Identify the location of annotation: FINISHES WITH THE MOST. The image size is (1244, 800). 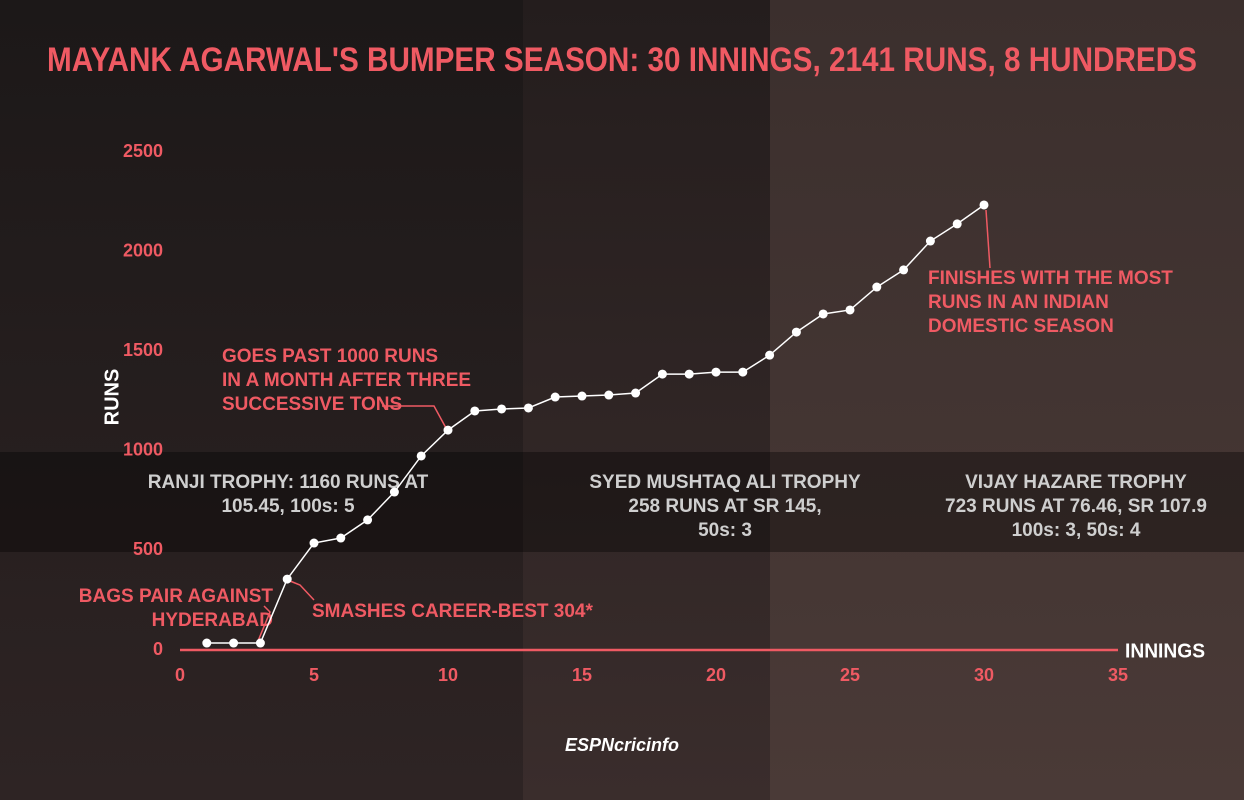
(1050, 278).